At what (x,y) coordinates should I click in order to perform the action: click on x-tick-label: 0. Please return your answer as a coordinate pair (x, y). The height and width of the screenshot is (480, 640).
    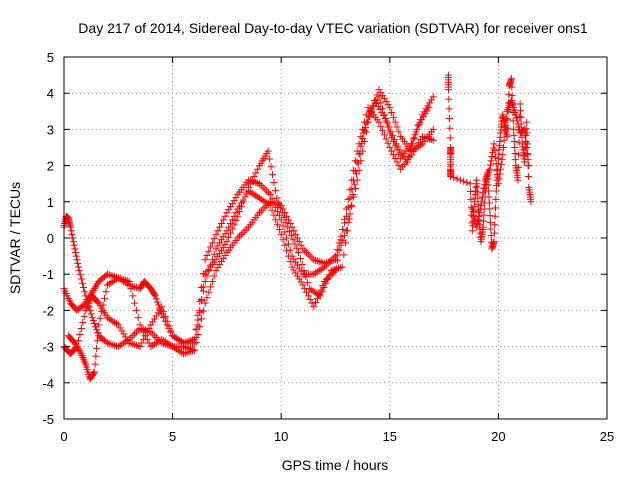
    Looking at the image, I should click on (63, 436).